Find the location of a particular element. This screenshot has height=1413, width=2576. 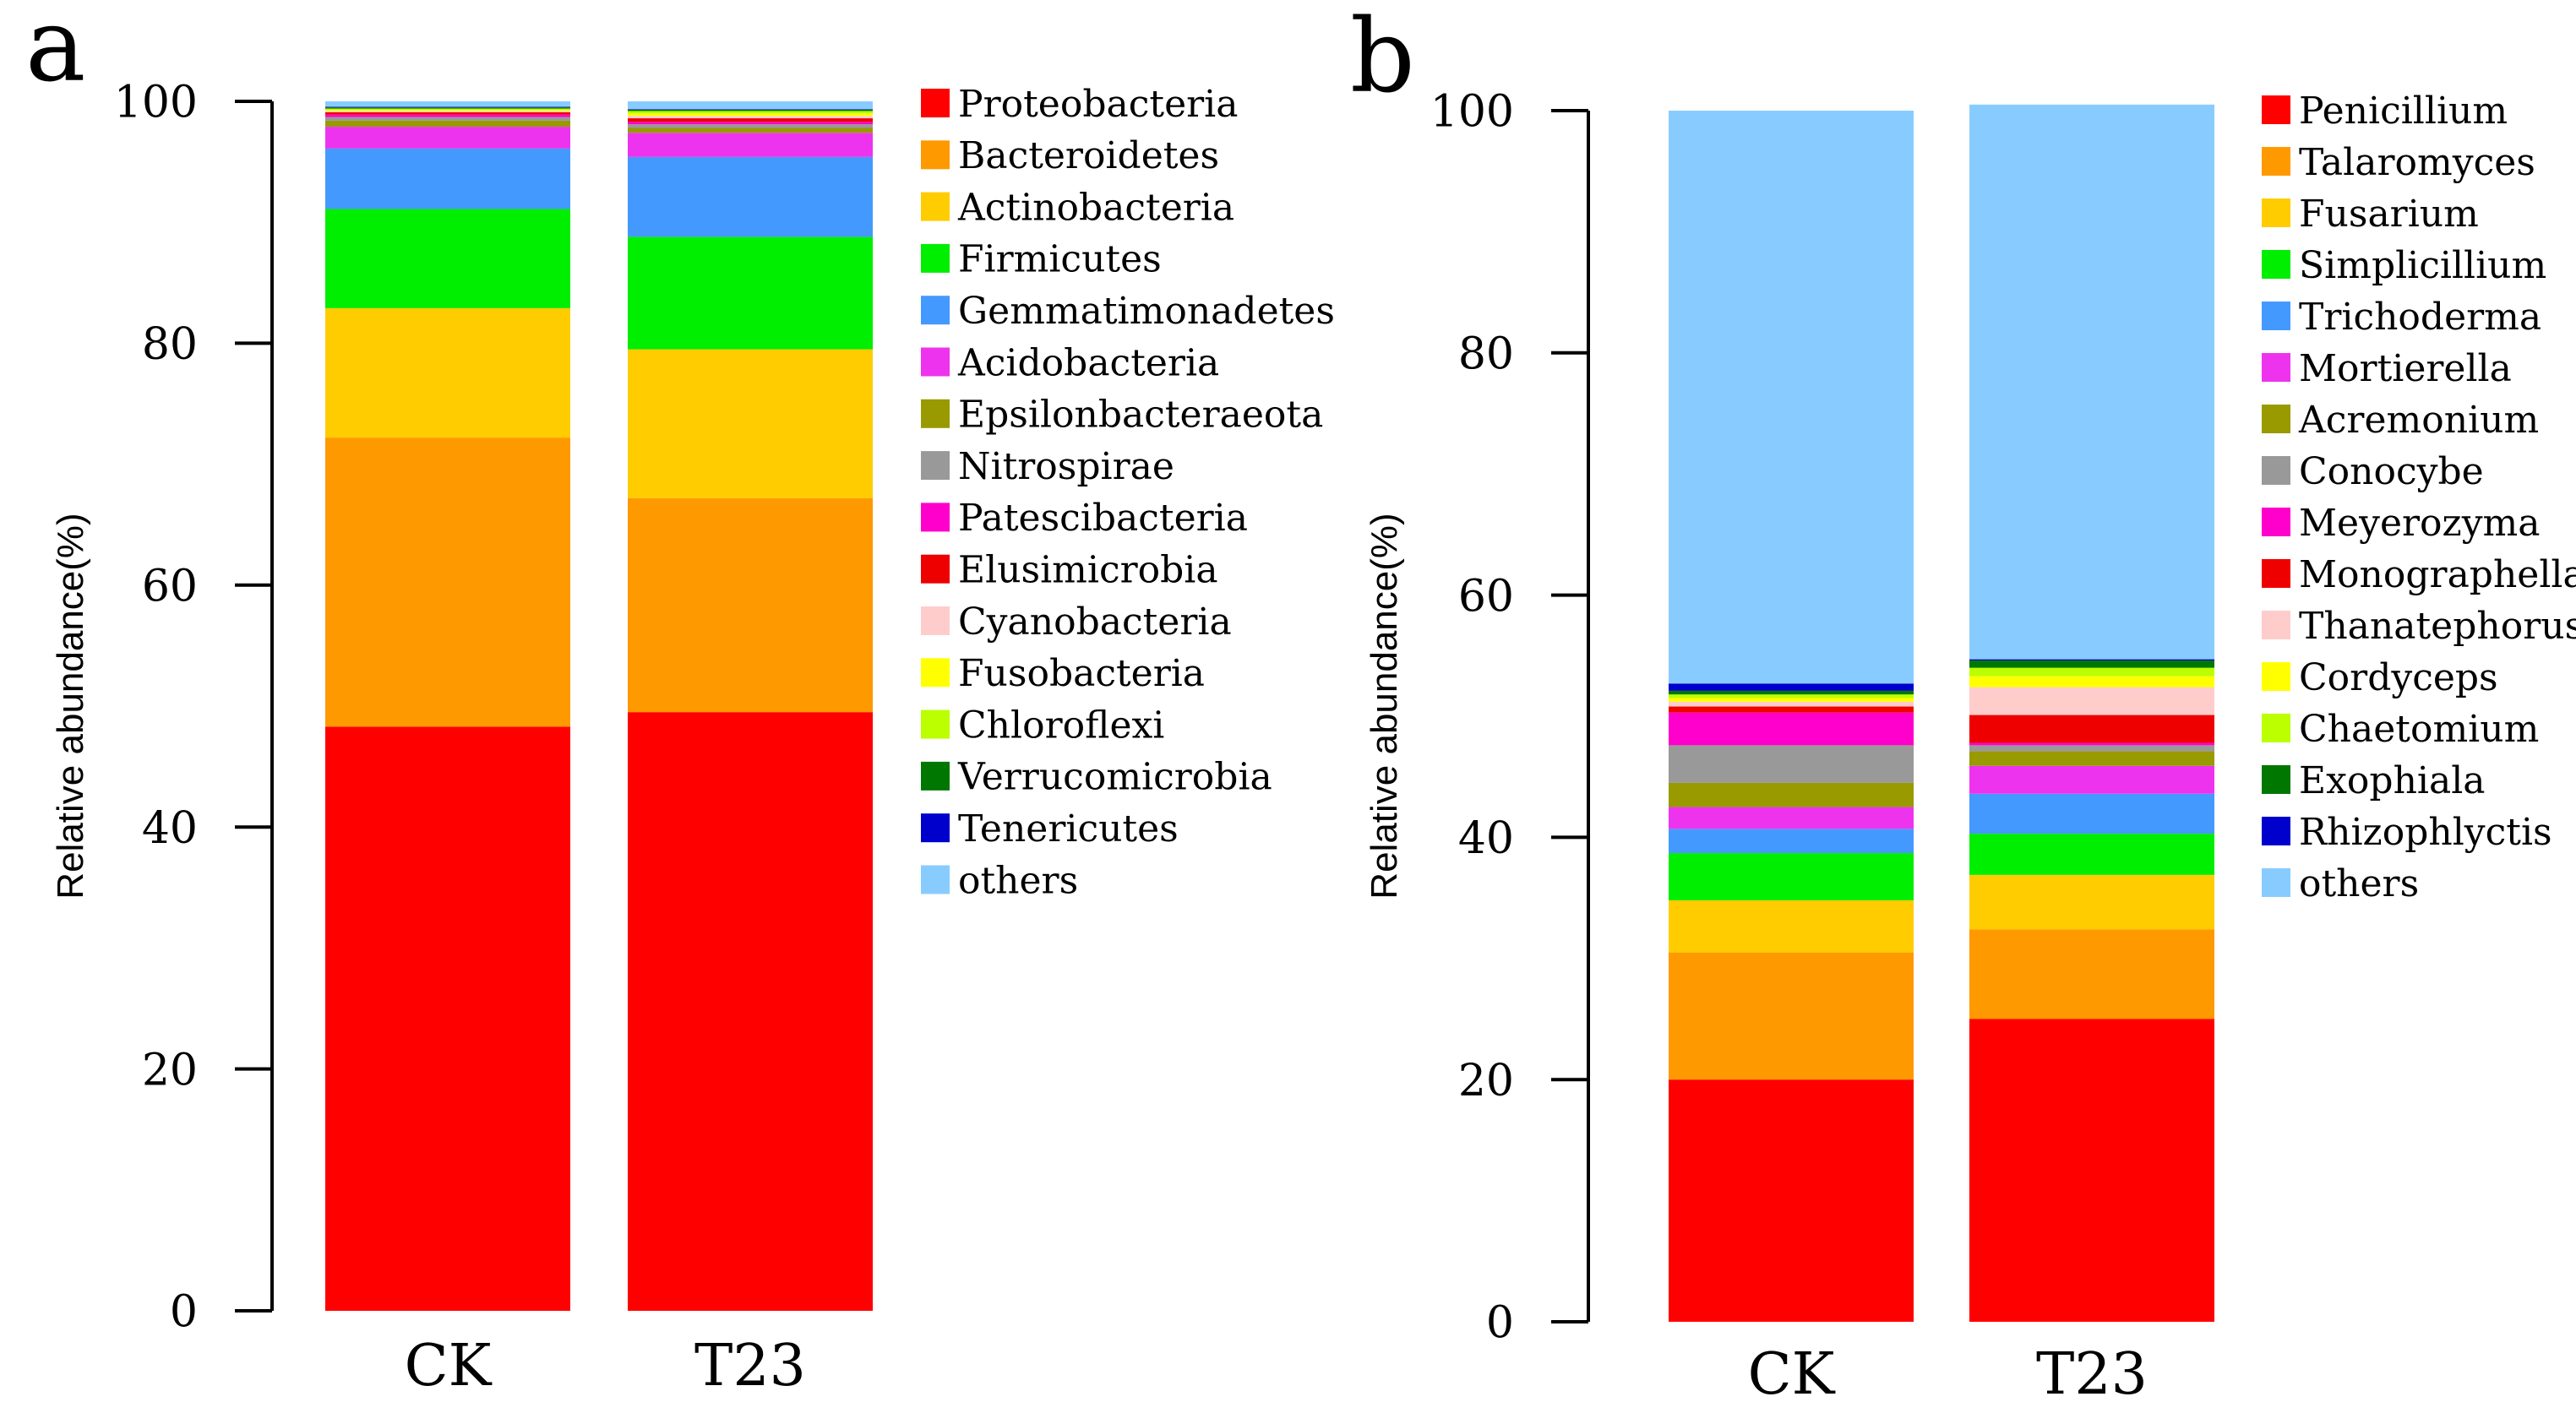

legend-label: Thanatephorus is located at coordinates (2437, 626).